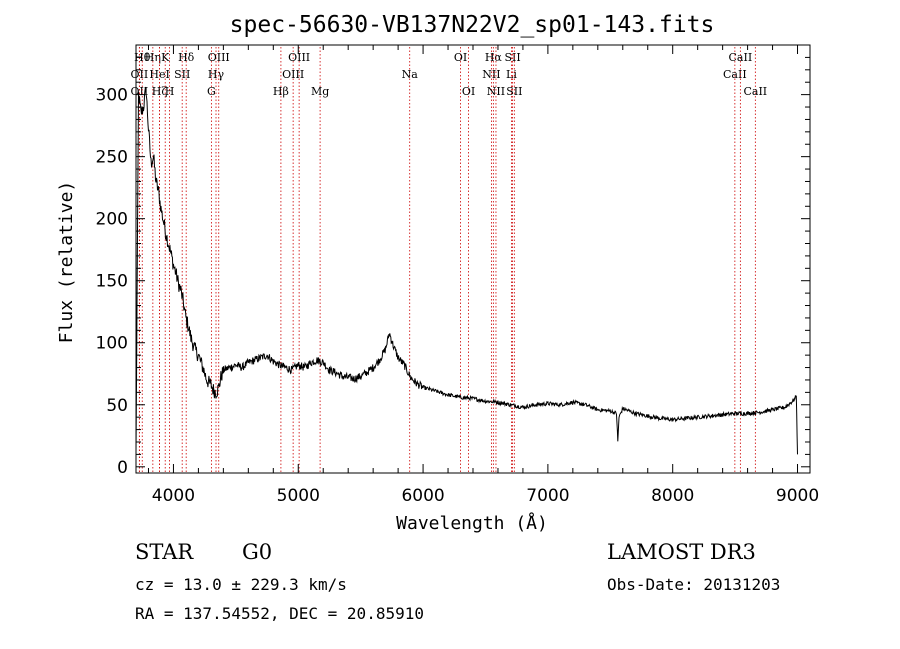  Describe the element at coordinates (112, 96) in the screenshot. I see `y-tick-label: 300` at that location.